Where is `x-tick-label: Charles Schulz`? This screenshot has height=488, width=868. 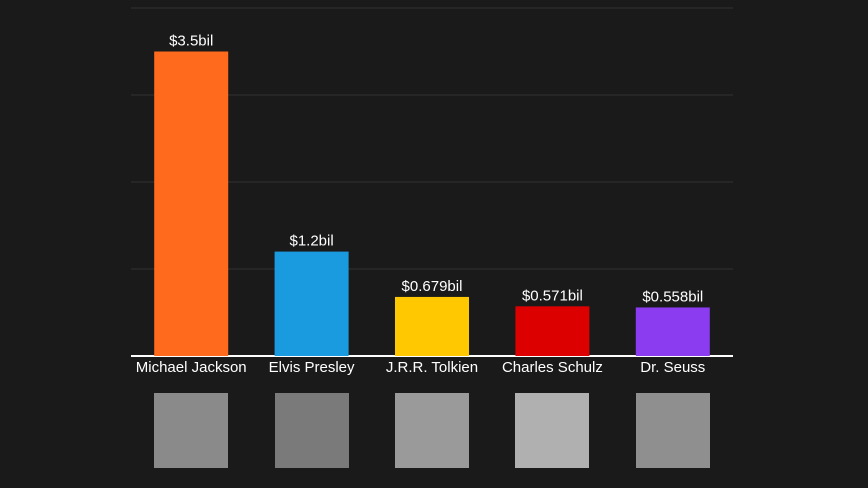 x-tick-label: Charles Schulz is located at coordinates (552, 367).